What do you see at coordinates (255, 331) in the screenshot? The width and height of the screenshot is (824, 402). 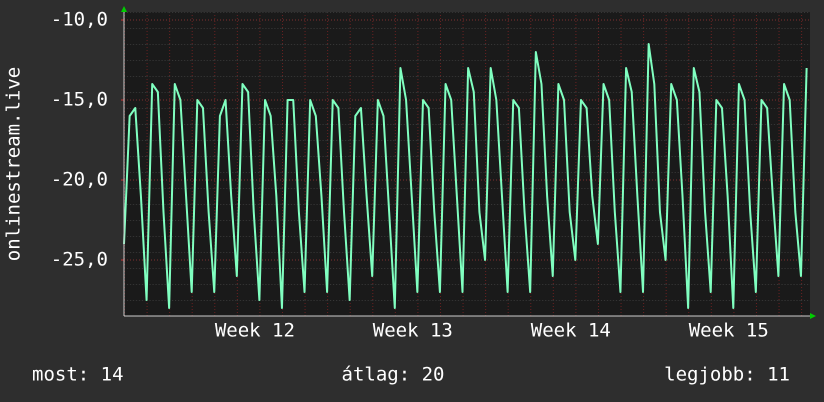 I see `x-tick-label: Week 12` at bounding box center [255, 331].